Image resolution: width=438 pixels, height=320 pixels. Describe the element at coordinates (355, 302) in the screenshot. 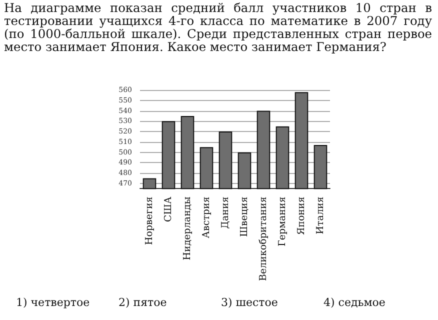

I see `text: 4) седьмое` at that location.